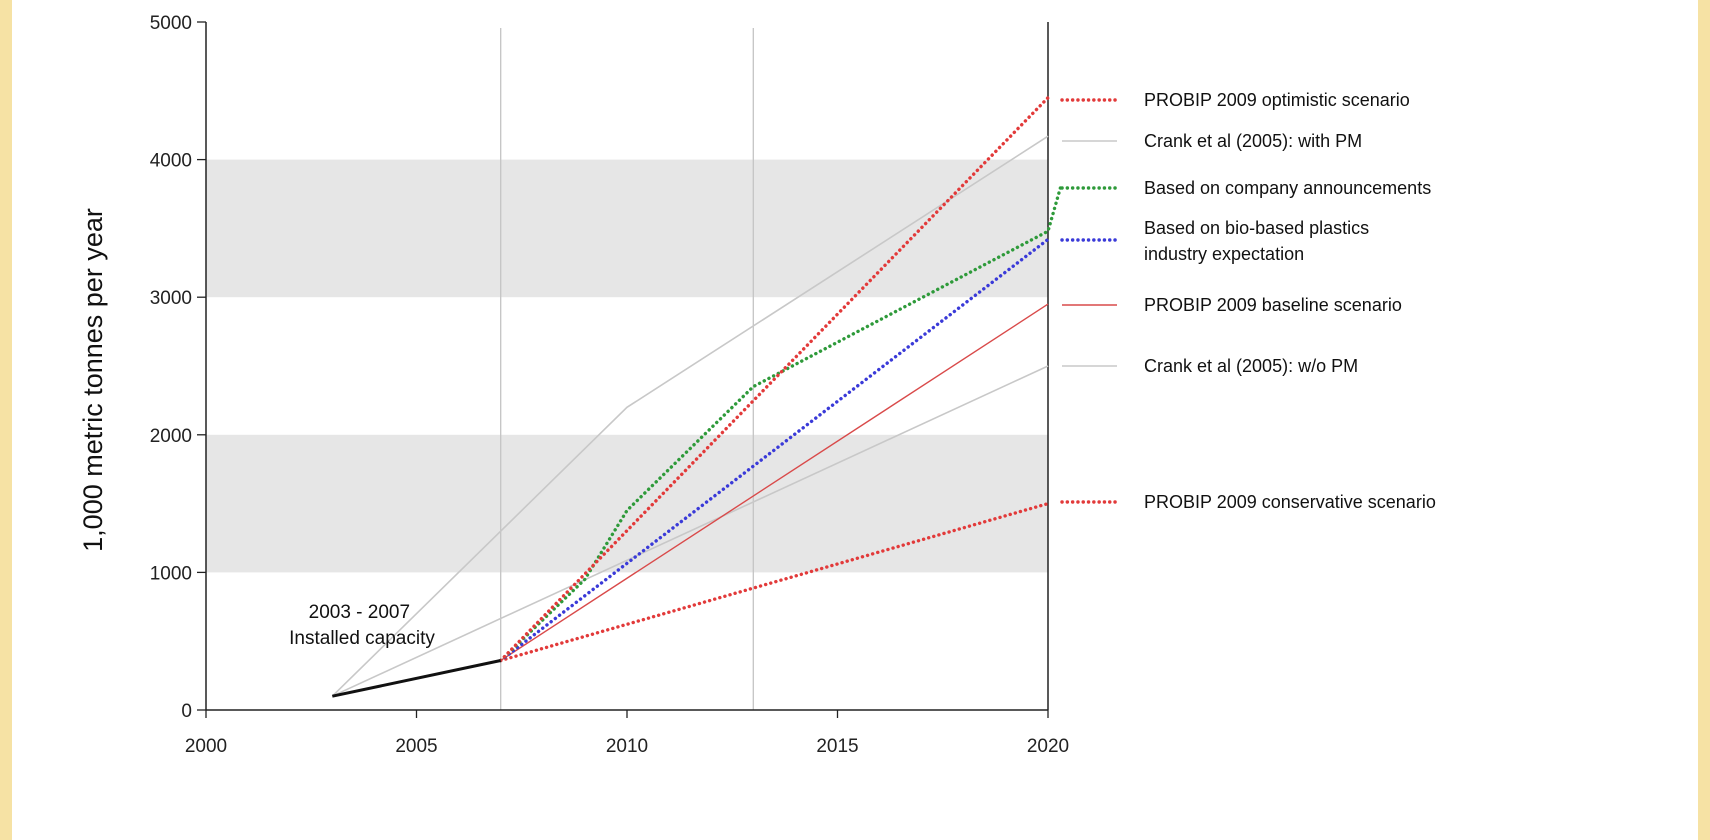 This screenshot has width=1710, height=840. I want to click on legend-label-5: PROBIP 2009 baseline scenario, so click(1273, 305).